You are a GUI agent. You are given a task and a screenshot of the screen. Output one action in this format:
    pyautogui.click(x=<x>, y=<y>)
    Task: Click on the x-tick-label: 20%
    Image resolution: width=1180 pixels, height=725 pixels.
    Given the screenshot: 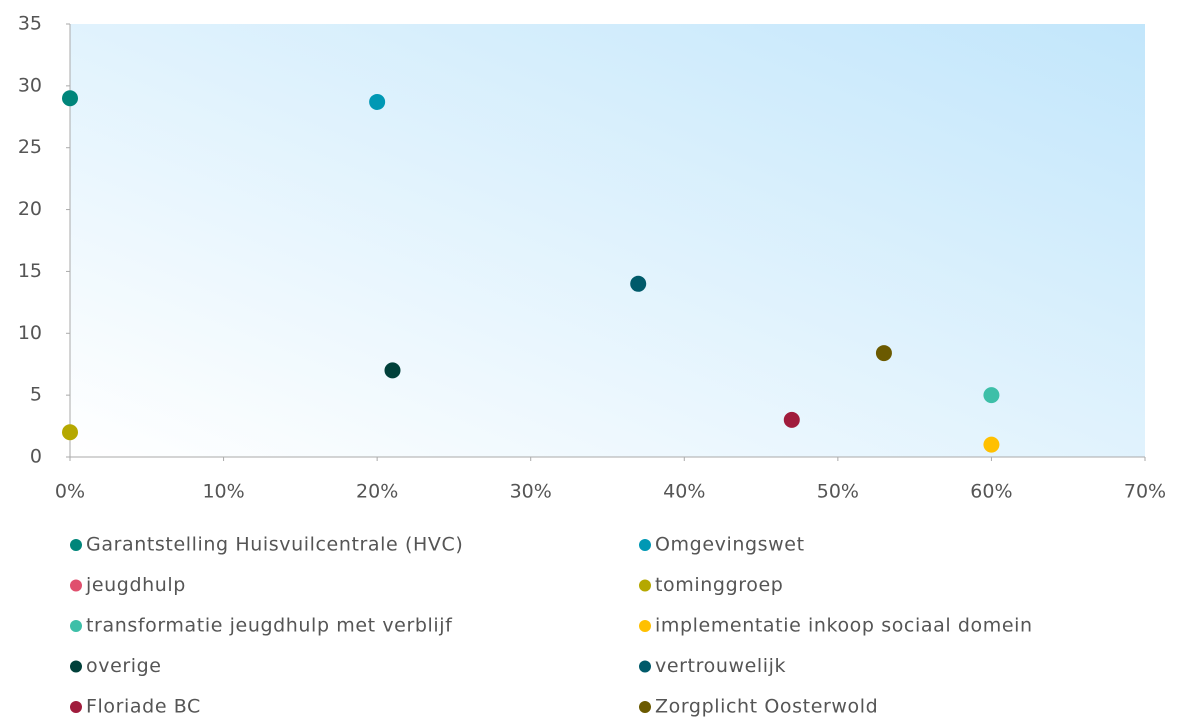 What is the action you would take?
    pyautogui.click(x=377, y=492)
    